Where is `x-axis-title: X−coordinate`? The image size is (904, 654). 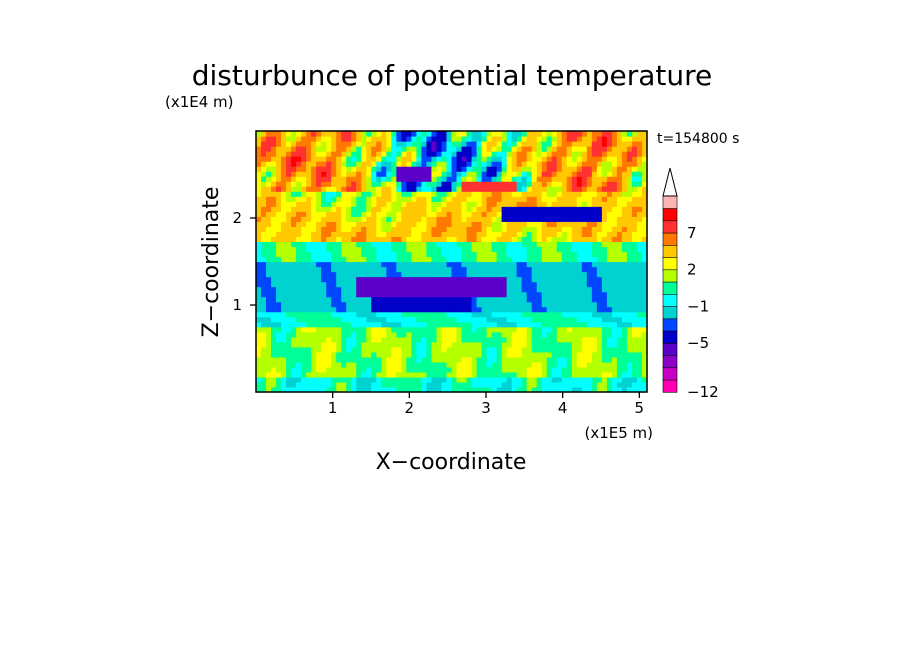 x-axis-title: X−coordinate is located at coordinates (451, 462).